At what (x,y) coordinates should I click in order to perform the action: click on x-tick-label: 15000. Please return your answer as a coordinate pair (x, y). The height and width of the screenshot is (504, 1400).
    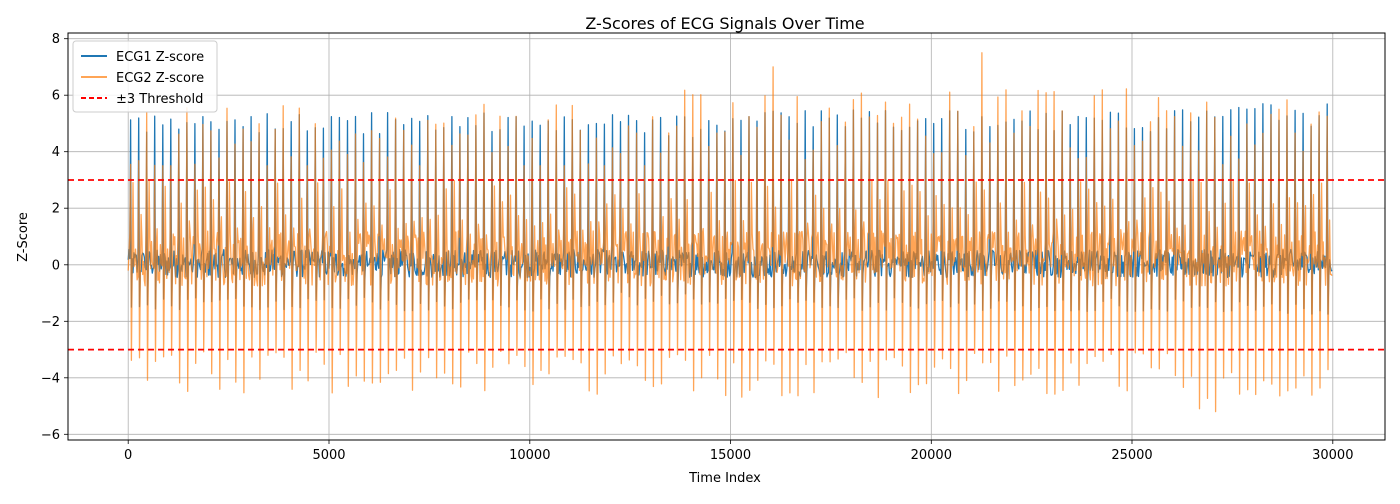
    Looking at the image, I should click on (730, 455).